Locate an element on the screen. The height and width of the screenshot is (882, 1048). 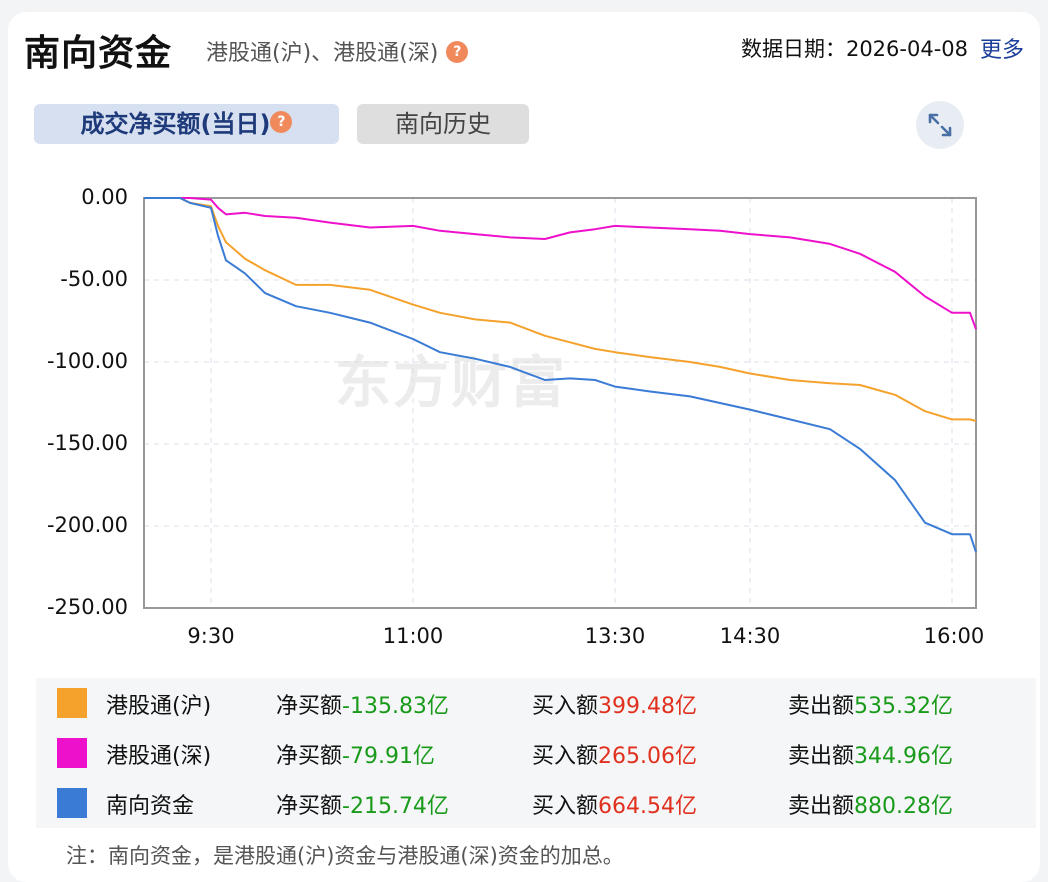
x-tick: 14:30 is located at coordinates (750, 636).